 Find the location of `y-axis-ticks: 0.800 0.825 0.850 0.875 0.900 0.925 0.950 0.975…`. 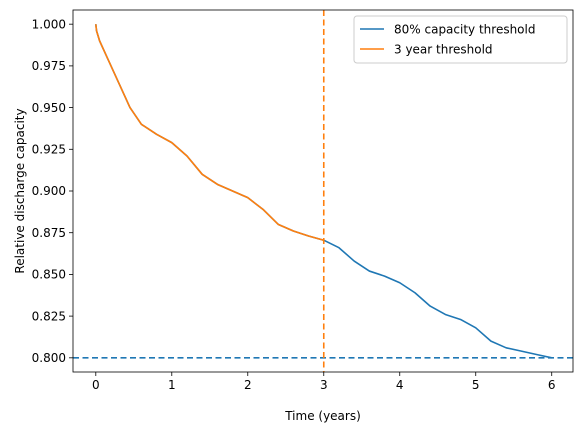

y-axis-ticks: 0.800 0.825 0.850 0.875 0.900 0.925 0.950 0.975… is located at coordinates (52, 191).